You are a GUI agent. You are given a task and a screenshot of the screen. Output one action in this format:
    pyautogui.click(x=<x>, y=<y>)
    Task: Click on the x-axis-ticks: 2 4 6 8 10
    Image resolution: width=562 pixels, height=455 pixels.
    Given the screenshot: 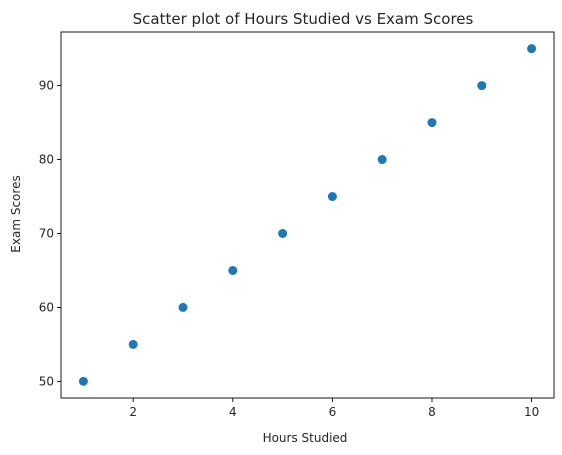 What is the action you would take?
    pyautogui.click(x=334, y=408)
    